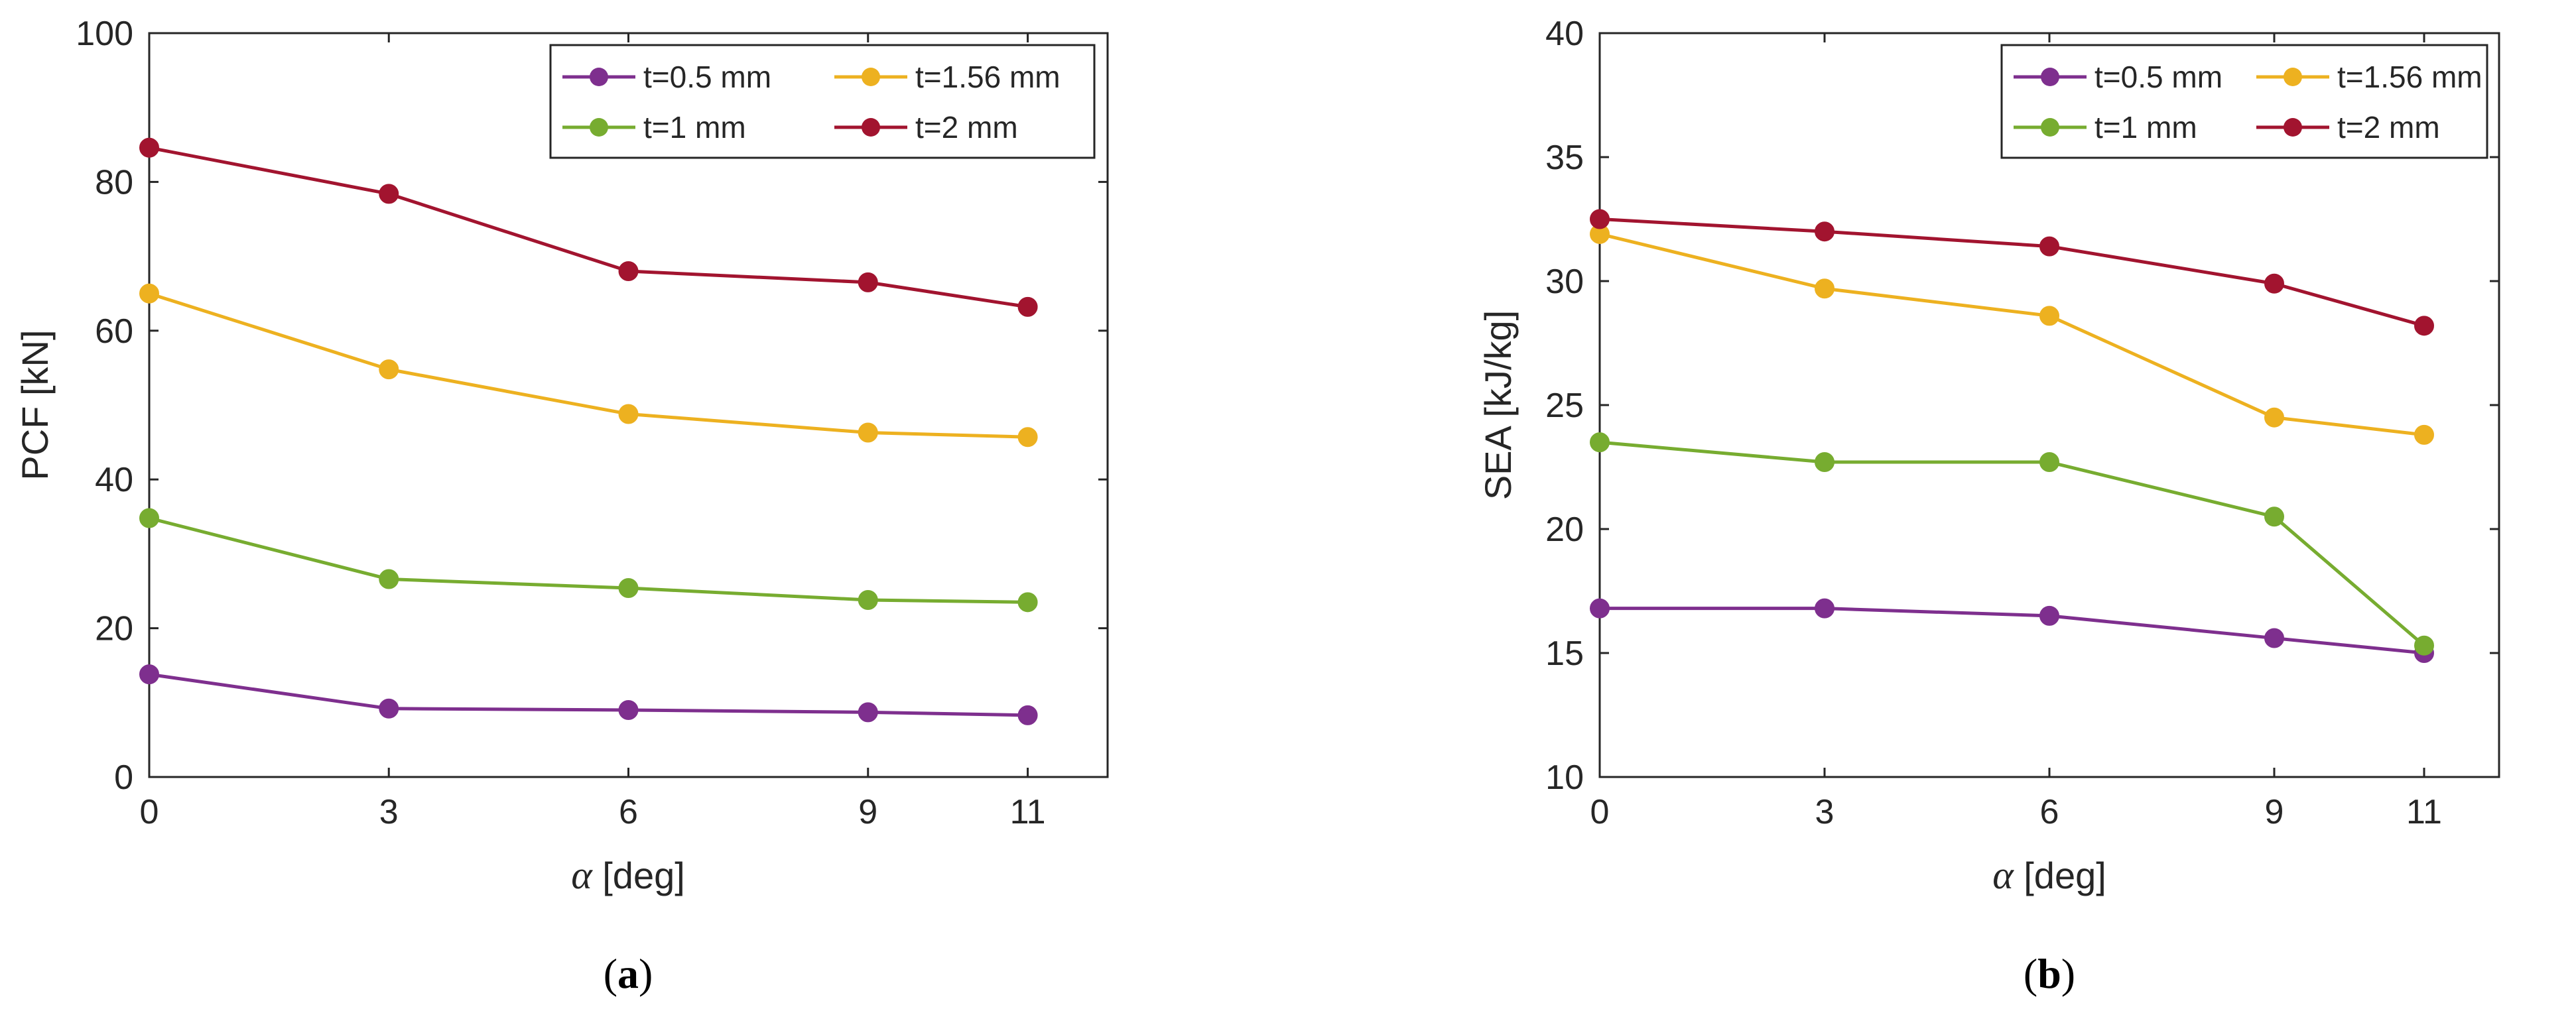  What do you see at coordinates (1565, 282) in the screenshot?
I see `y-tick-label: 30` at bounding box center [1565, 282].